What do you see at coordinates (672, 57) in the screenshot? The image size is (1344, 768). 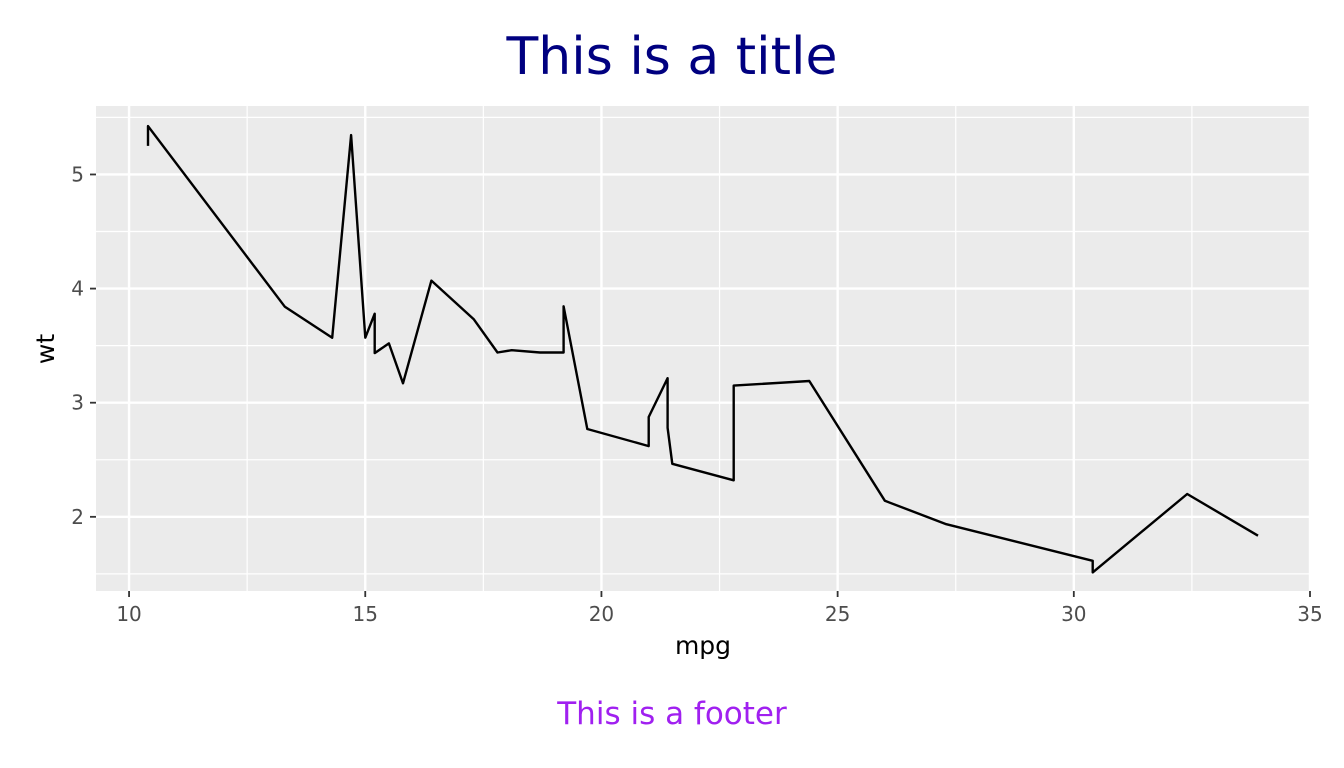 I see `chart-title: This is a title` at bounding box center [672, 57].